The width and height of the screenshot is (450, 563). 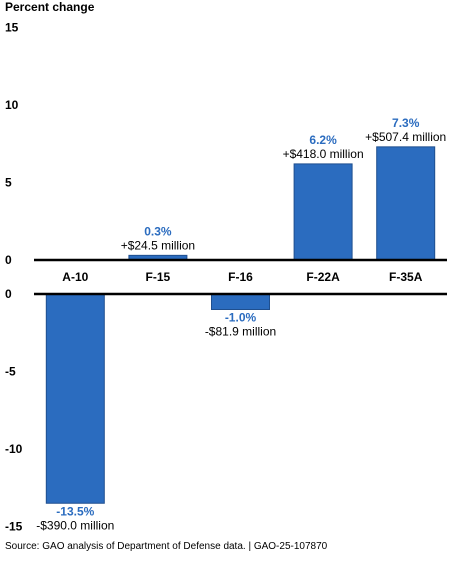 I want to click on y-tick-label: -5, so click(x=10, y=372).